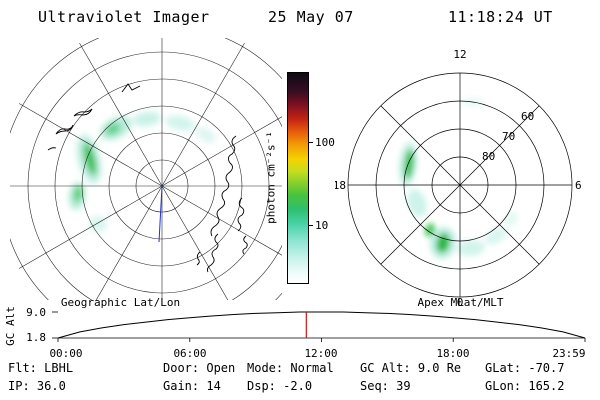 The image size is (600, 400). What do you see at coordinates (221, 368) in the screenshot?
I see `status-door-value: Open` at bounding box center [221, 368].